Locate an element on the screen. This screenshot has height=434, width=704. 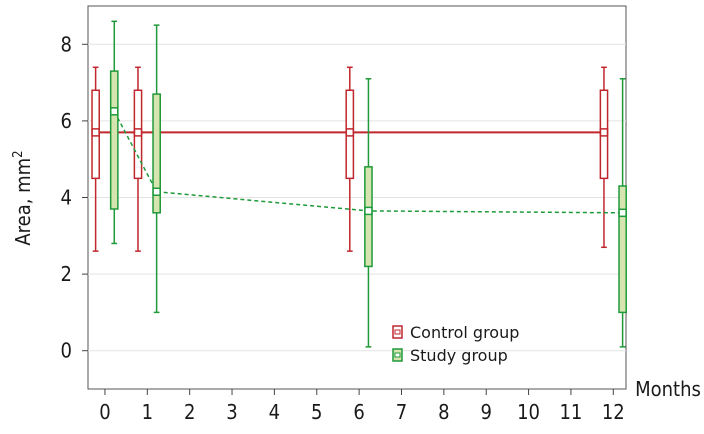
y-tick-label: 6 is located at coordinates (66, 121).